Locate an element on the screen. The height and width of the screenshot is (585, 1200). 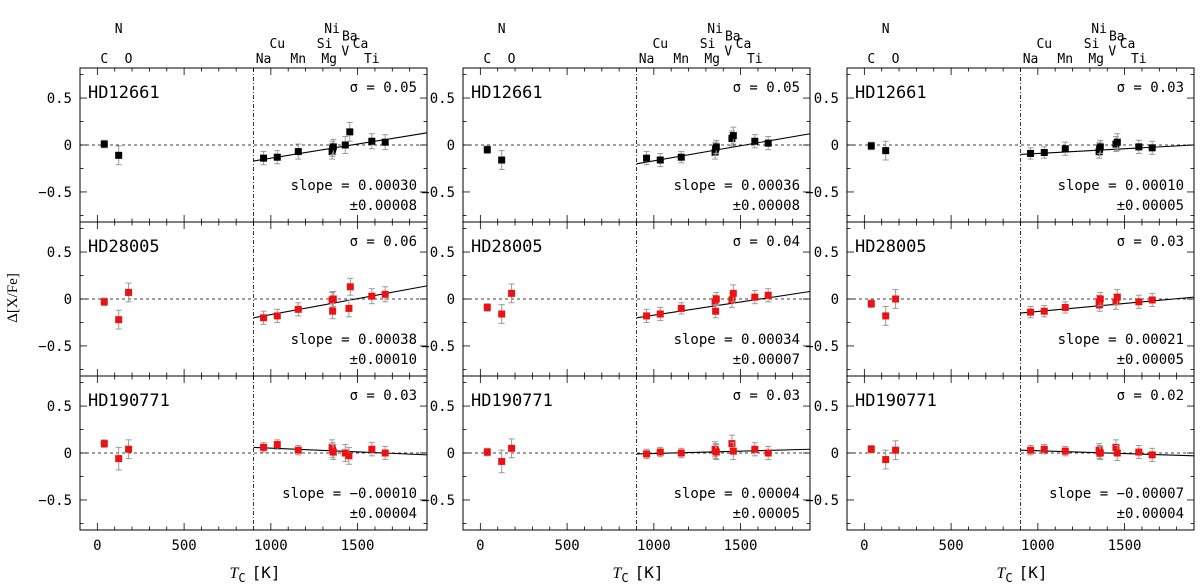
sigma-label: σ = 0.02 is located at coordinates (1150, 396).